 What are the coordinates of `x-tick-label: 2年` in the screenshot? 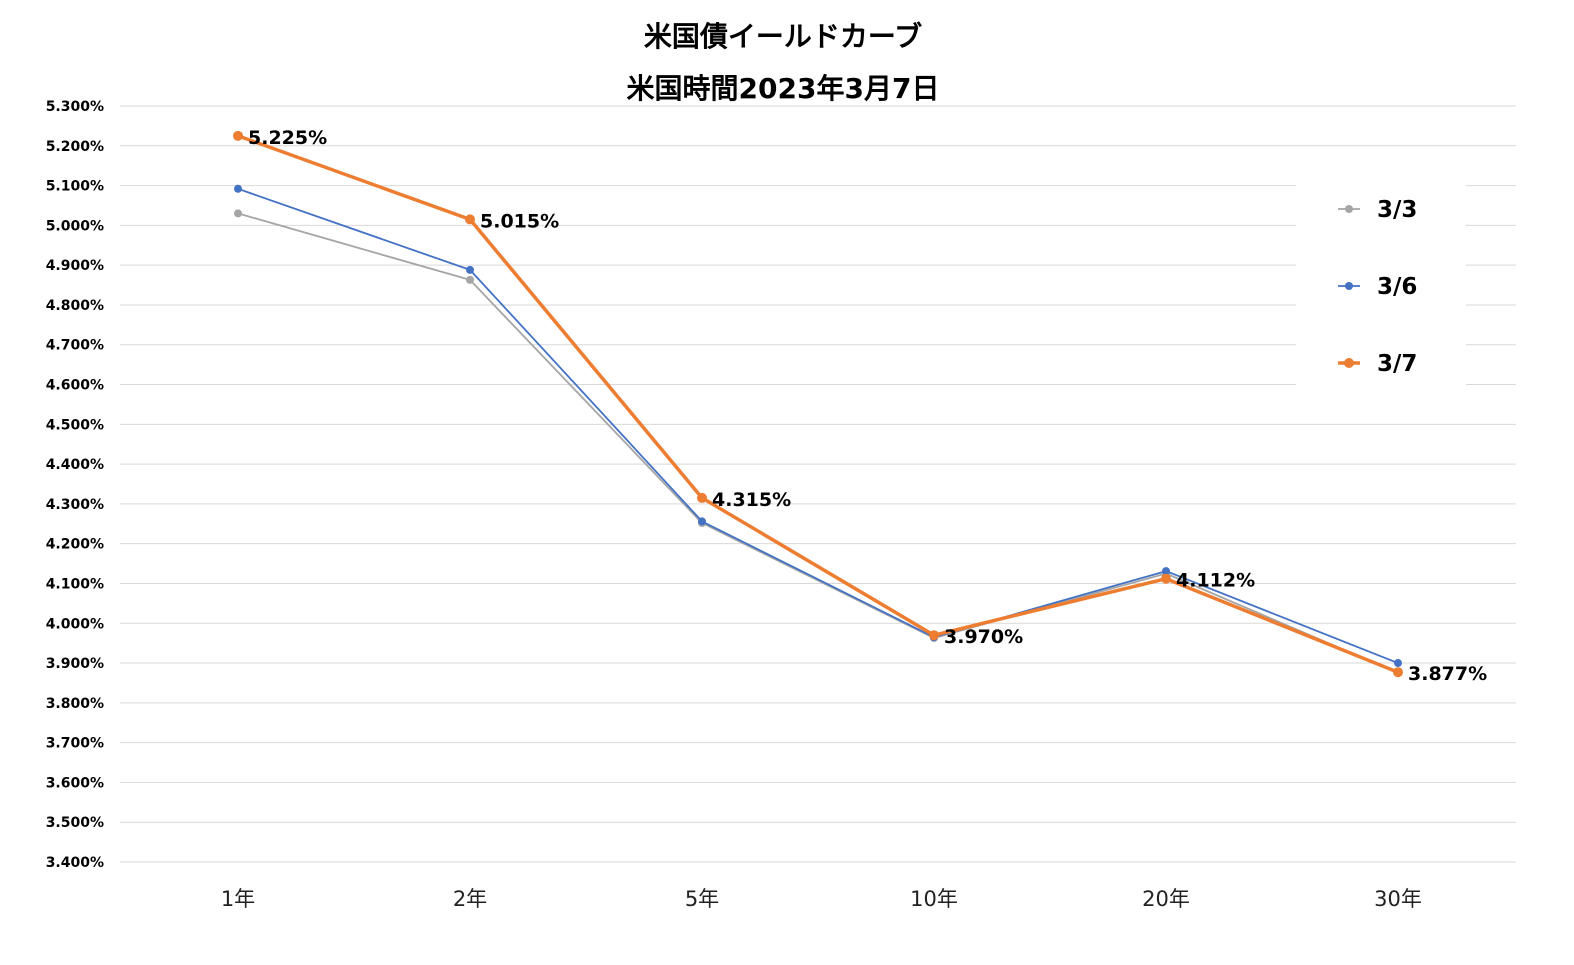 It's located at (470, 899).